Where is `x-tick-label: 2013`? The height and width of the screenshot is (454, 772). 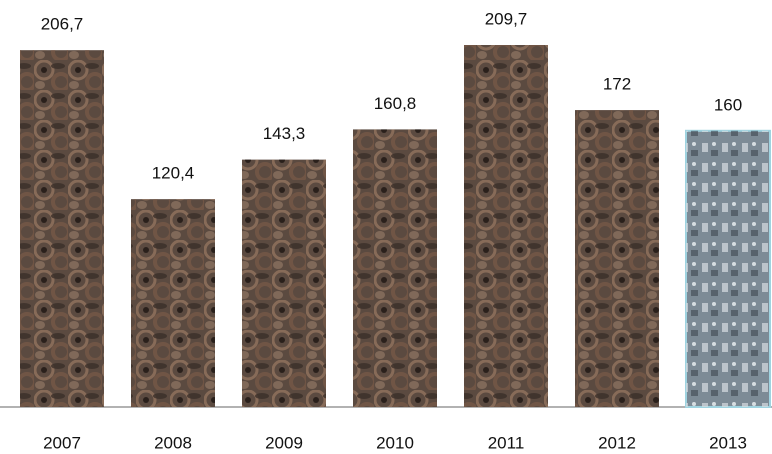
x-tick-label: 2013 is located at coordinates (728, 442).